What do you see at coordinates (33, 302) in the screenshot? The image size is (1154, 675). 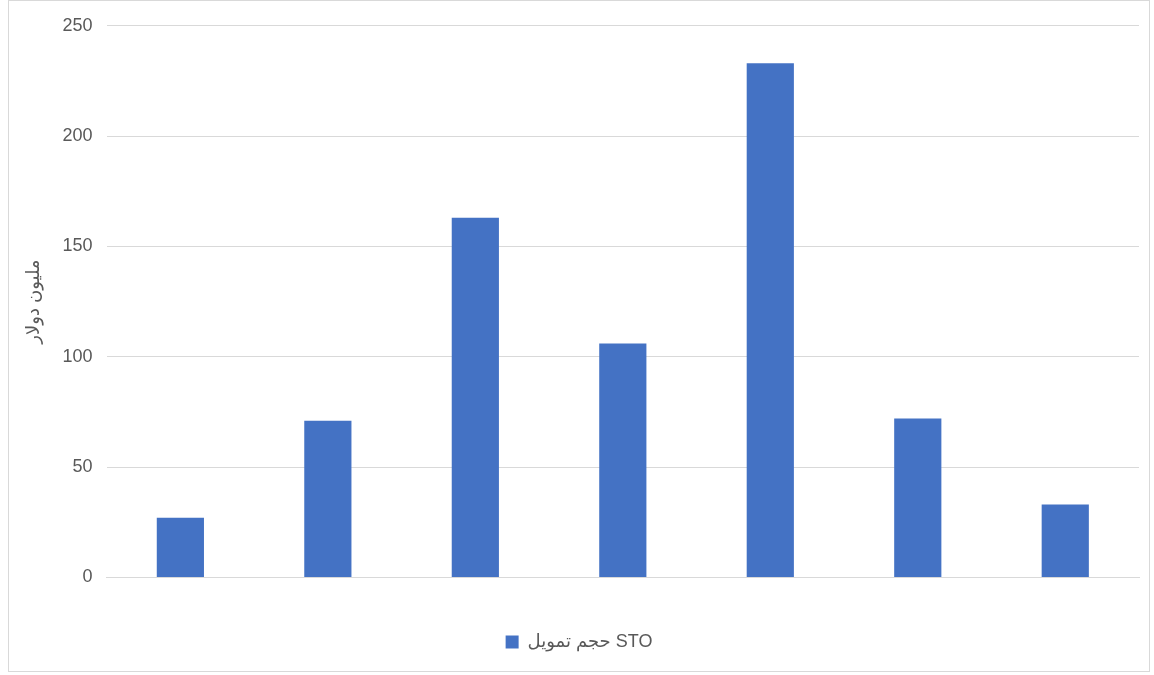 I see `y-axis-title: مليون دولار` at bounding box center [33, 302].